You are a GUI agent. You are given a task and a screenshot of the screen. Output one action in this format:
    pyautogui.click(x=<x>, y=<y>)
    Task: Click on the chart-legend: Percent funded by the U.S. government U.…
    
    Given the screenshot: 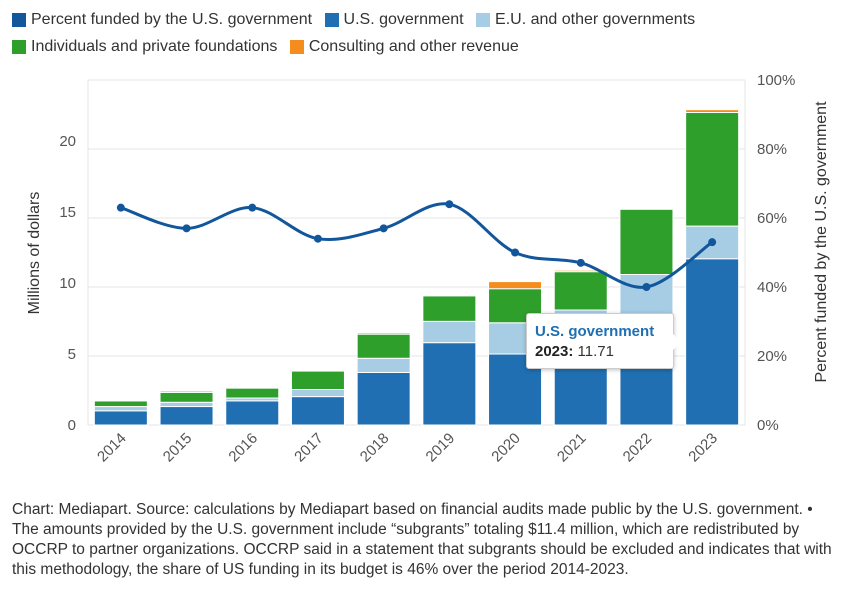 What is the action you would take?
    pyautogui.click(x=427, y=35)
    